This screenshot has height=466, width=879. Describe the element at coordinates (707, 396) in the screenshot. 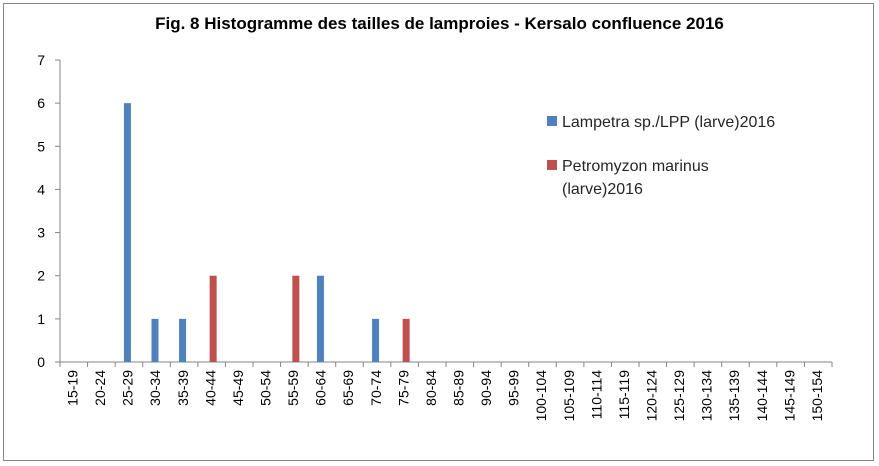

I see `x-tick-label: 130-134` at that location.